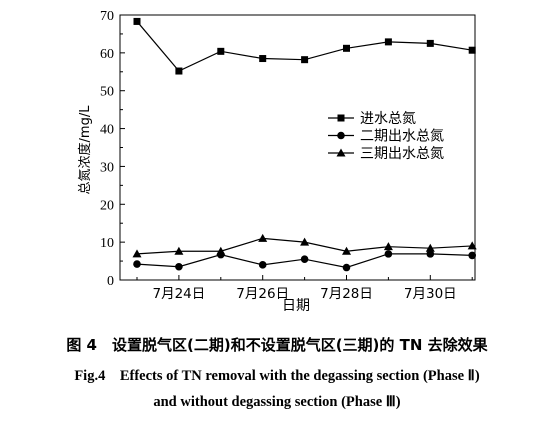 Image resolution: width=554 pixels, height=423 pixels. Describe the element at coordinates (262, 294) in the screenshot. I see `x-tick-label: 7月26日` at that location.